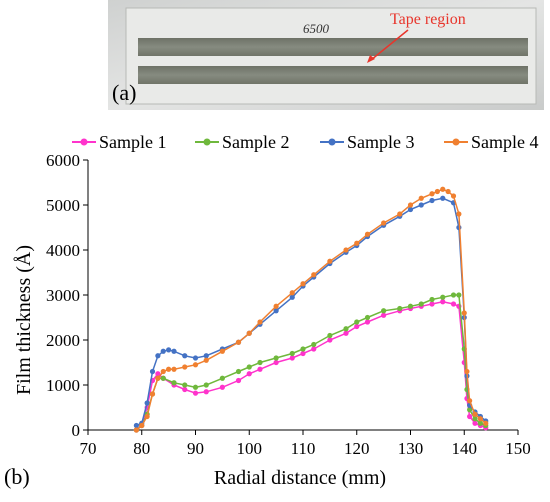 This screenshot has height=502, width=550. I want to click on x-tick-label: 120, so click(357, 448).